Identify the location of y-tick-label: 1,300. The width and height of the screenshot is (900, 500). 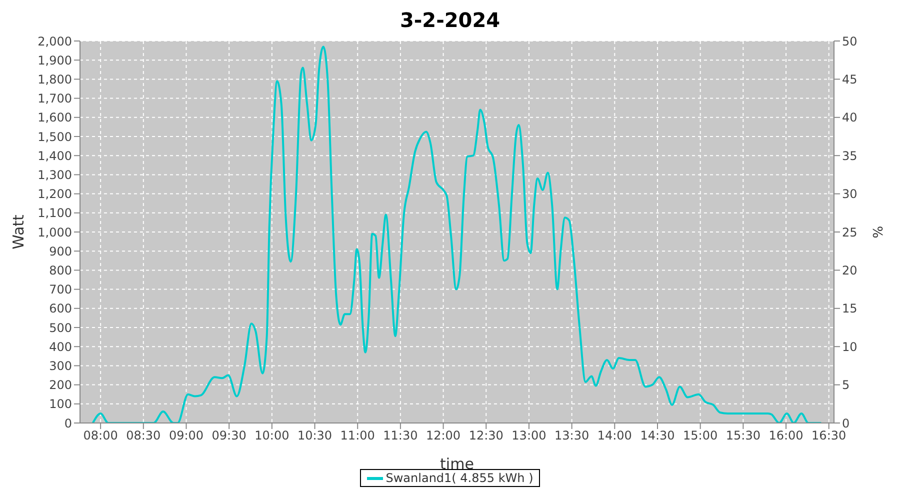
(55, 175).